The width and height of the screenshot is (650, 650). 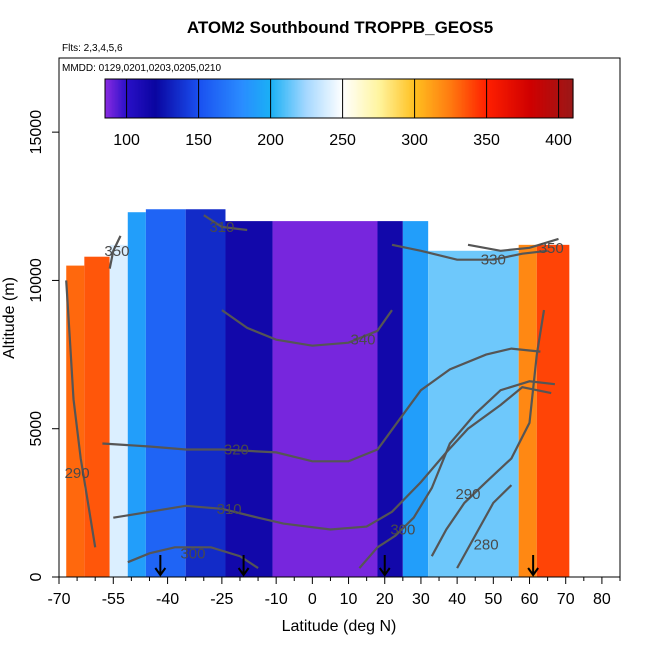 I want to click on x-tick-label-50: 50, so click(x=493, y=599).